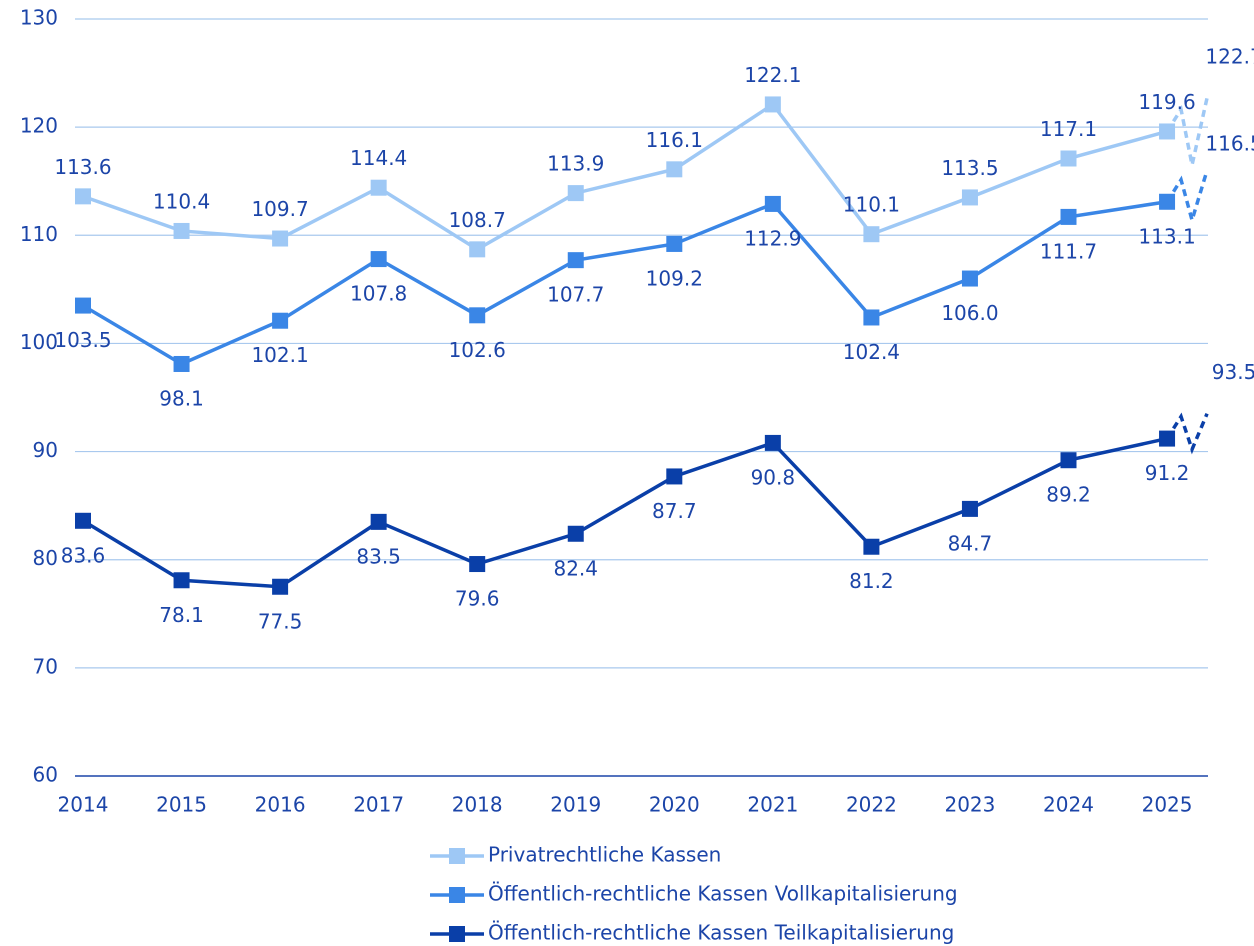 The image size is (1254, 946). Describe the element at coordinates (674, 511) in the screenshot. I see `data-label: 87.7` at that location.